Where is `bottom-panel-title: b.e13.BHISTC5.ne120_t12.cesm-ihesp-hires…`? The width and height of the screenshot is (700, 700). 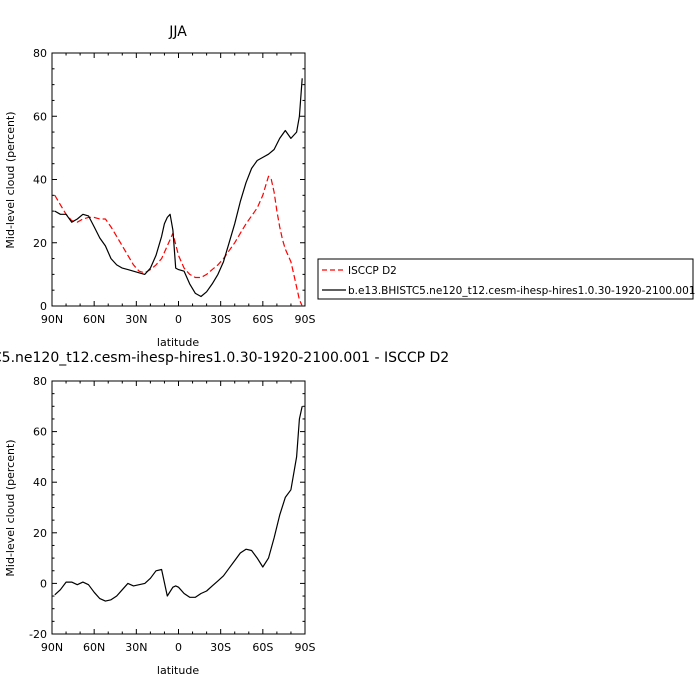
bottom-panel-title: b.e13.BHISTC5.ne120_t12.cesm-ihesp-hires… is located at coordinates (224, 358).